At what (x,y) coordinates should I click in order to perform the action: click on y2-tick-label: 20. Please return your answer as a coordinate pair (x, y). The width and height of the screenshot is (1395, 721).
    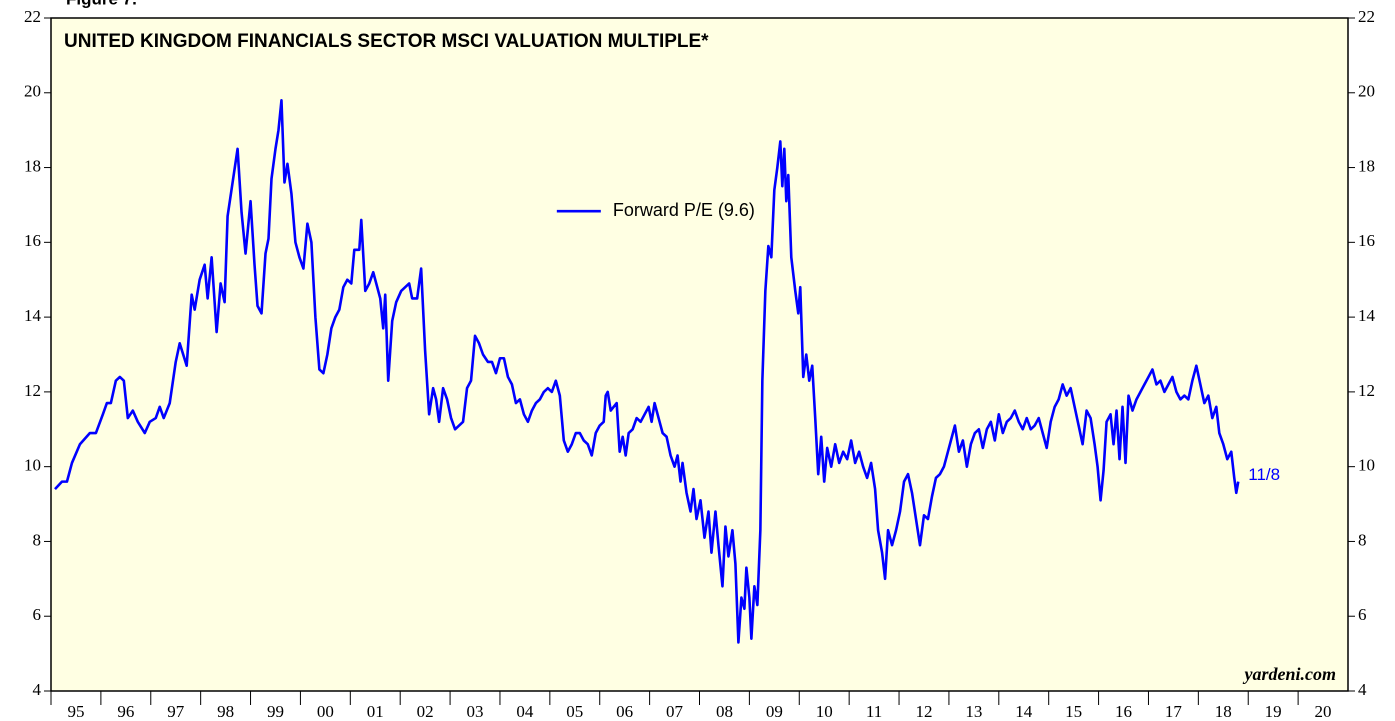
    Looking at the image, I should click on (1366, 91).